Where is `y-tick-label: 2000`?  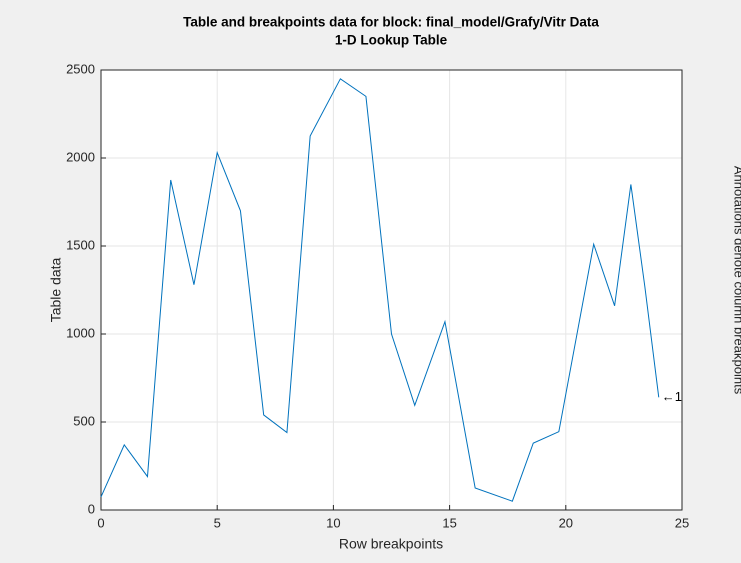
y-tick-label: 2000 is located at coordinates (80, 156).